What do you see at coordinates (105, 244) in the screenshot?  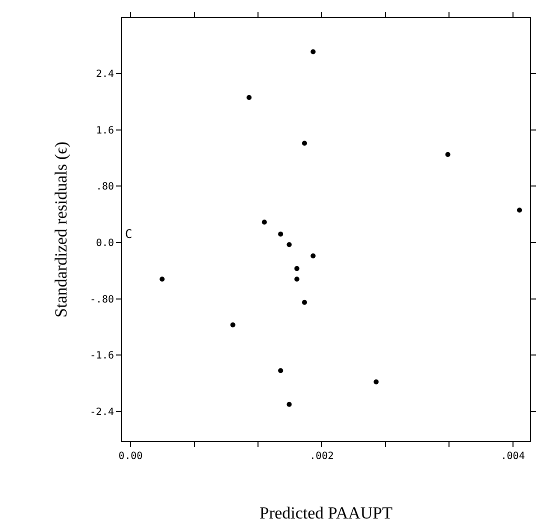 I see `y-tick-label: 0.0` at bounding box center [105, 244].